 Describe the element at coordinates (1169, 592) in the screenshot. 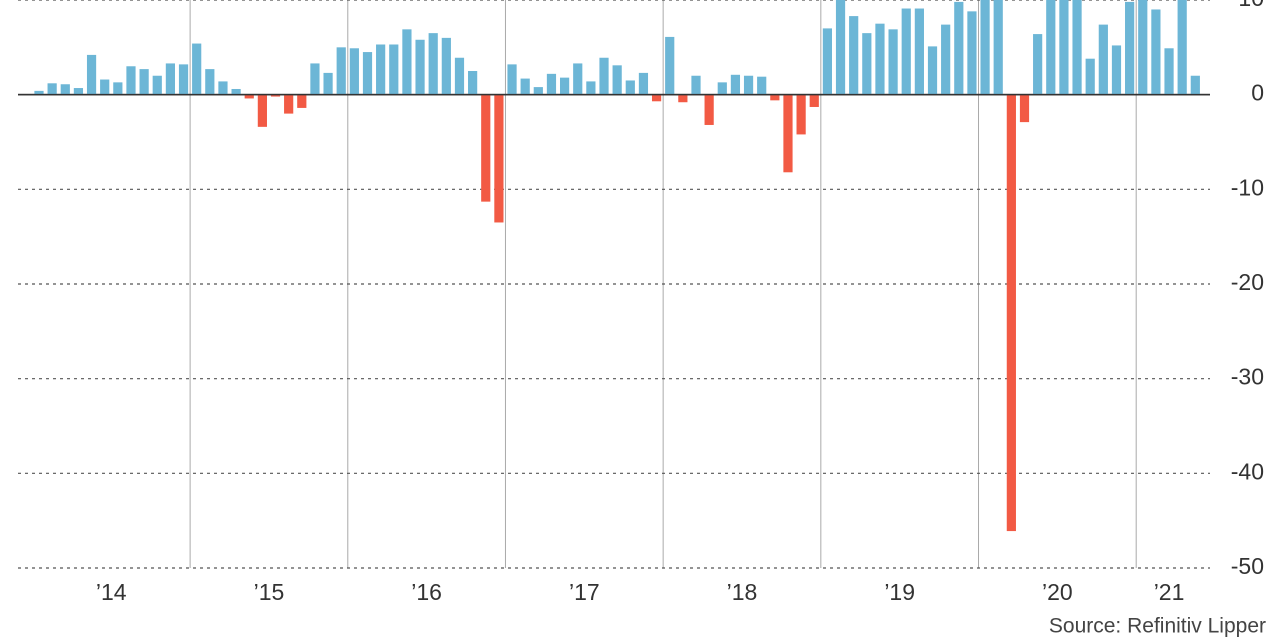

I see `x-tick-label: ’21` at that location.